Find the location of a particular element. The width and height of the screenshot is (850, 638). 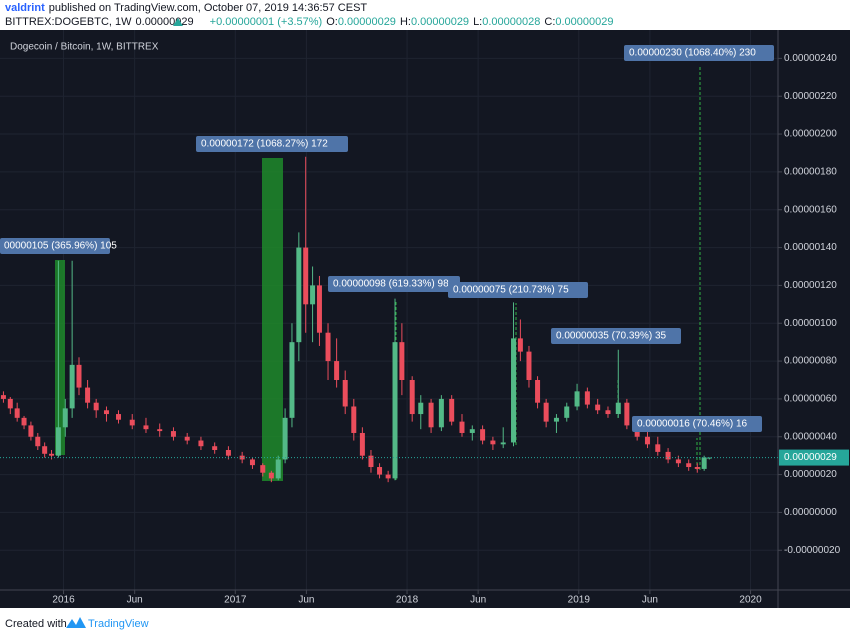

price: 0.00000029 is located at coordinates (165, 22).